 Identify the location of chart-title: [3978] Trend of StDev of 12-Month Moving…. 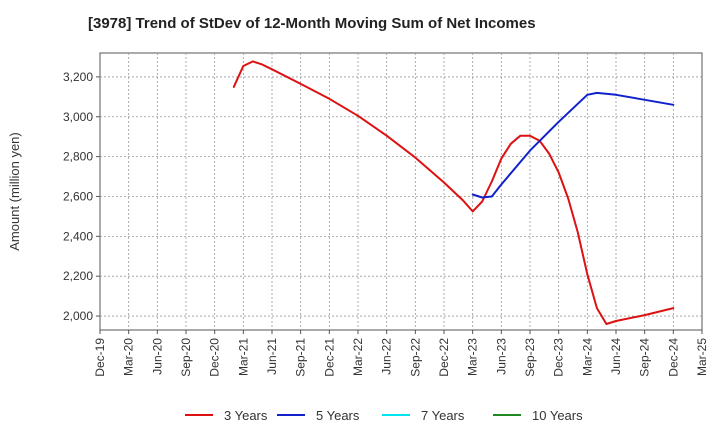
(312, 23).